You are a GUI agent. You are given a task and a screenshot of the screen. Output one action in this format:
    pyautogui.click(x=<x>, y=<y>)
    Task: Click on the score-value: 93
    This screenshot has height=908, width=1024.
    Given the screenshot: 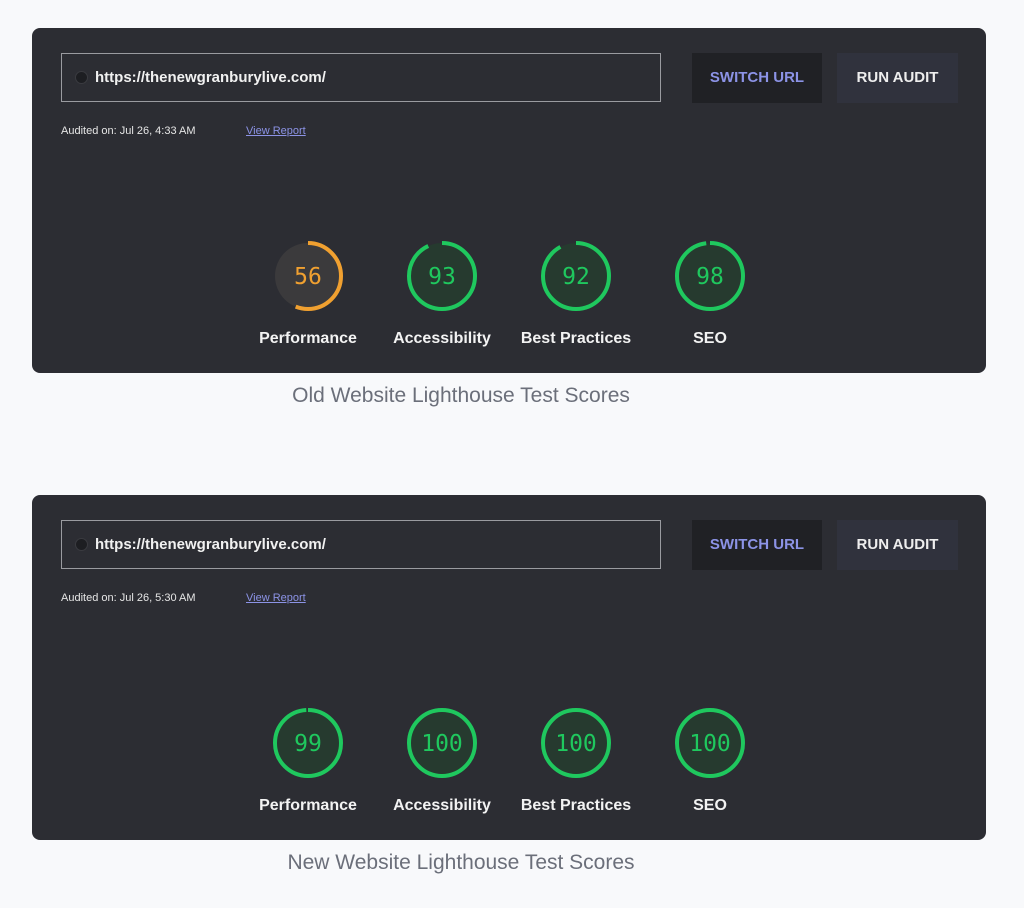 What is the action you would take?
    pyautogui.click(x=442, y=277)
    